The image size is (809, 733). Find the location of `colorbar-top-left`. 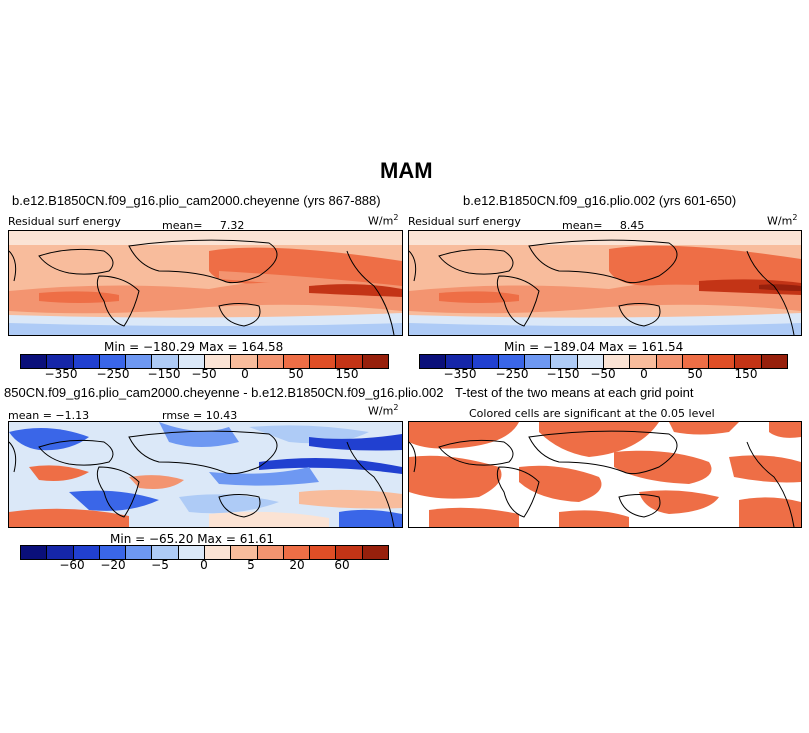

colorbar-top-left is located at coordinates (204, 361).